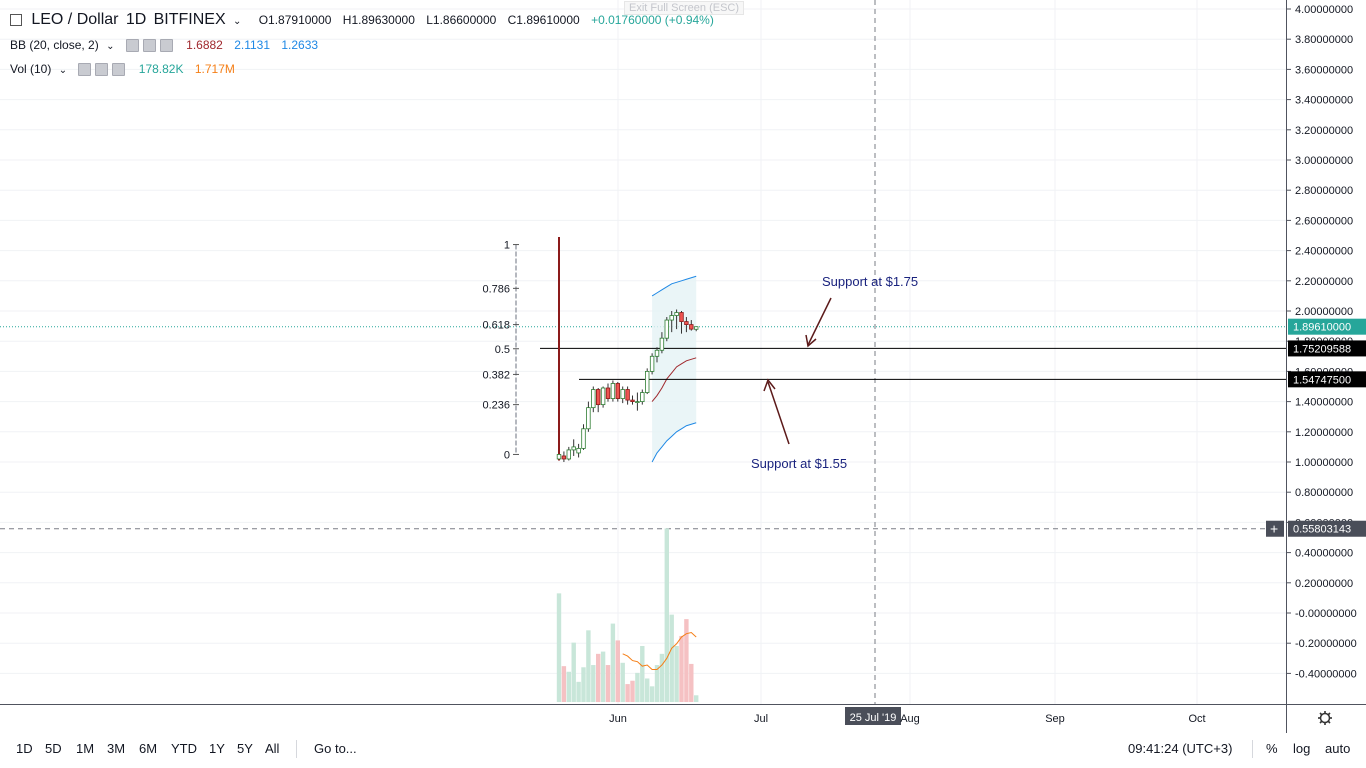 This screenshot has height=768, width=1366. What do you see at coordinates (136, 19) in the screenshot?
I see `symbol-interval: 1D` at bounding box center [136, 19].